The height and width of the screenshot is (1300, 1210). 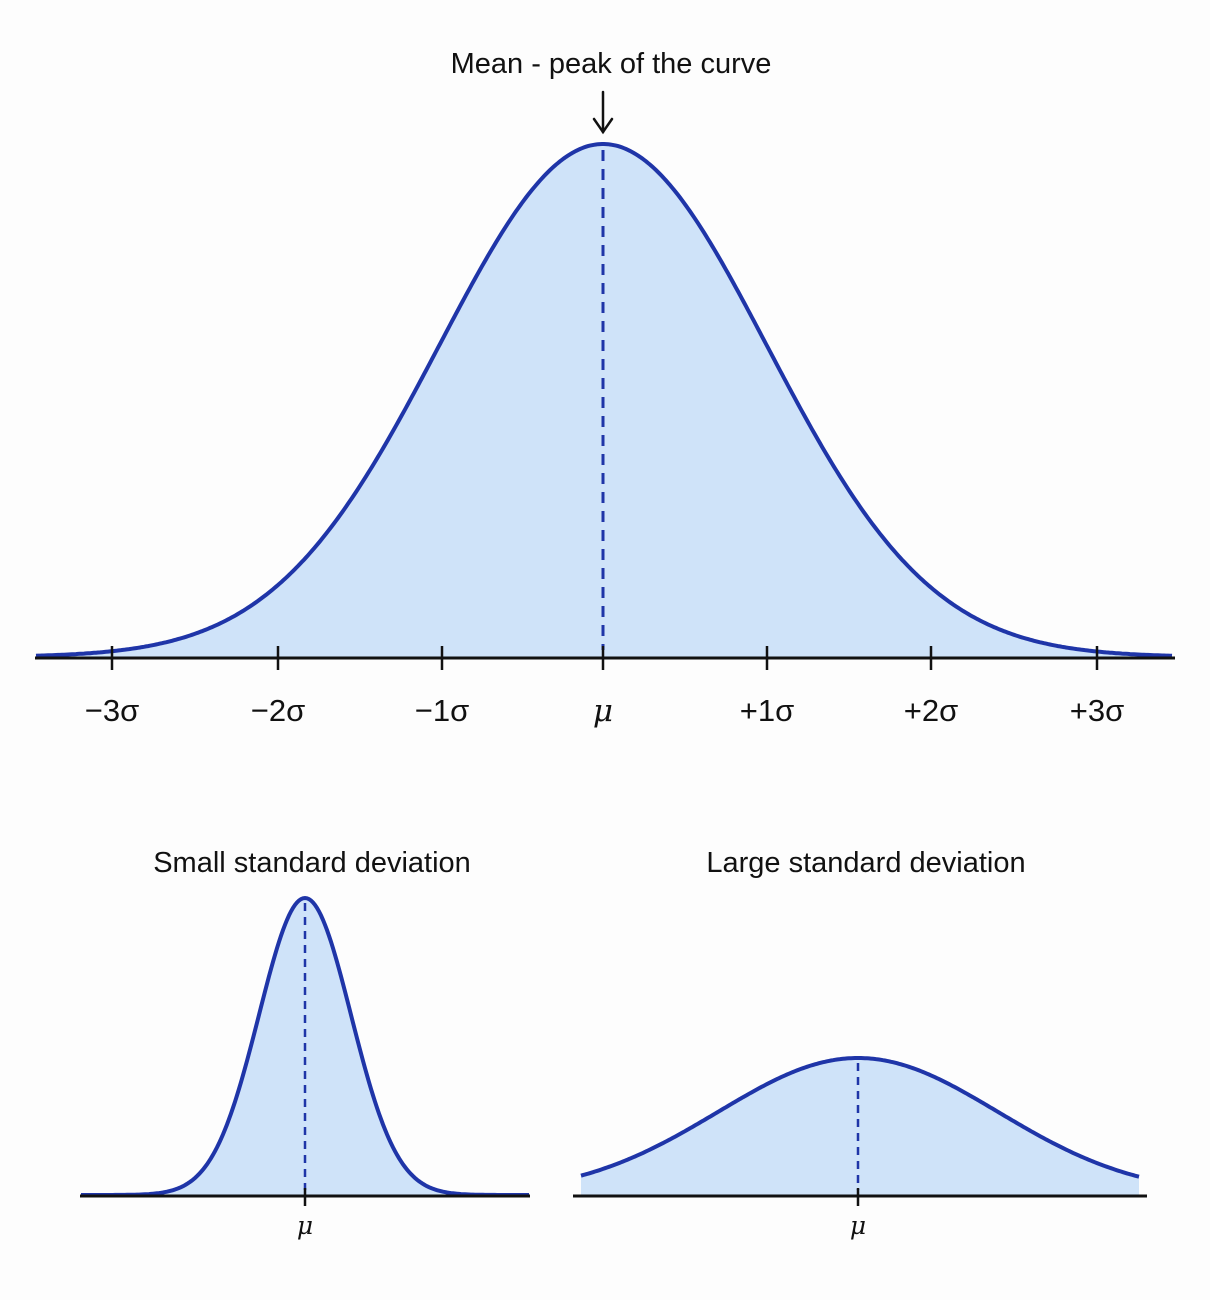 What do you see at coordinates (1097, 710) in the screenshot?
I see `tick-label-plus3: +3σ` at bounding box center [1097, 710].